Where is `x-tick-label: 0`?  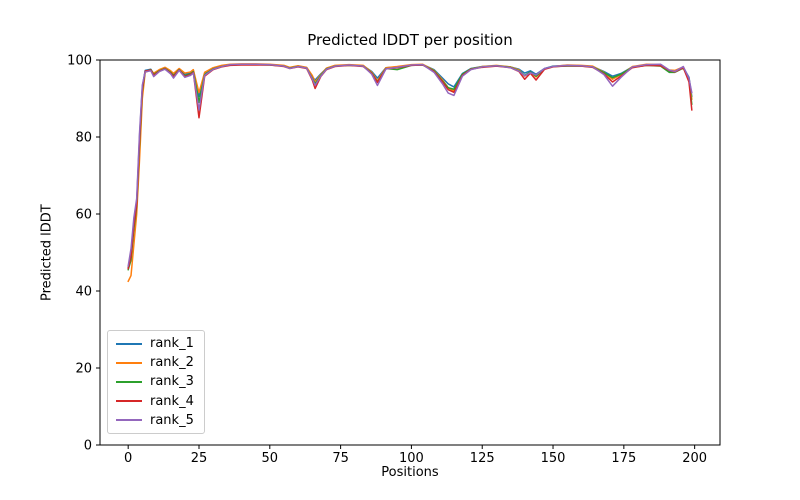 x-tick-label: 0 is located at coordinates (128, 458).